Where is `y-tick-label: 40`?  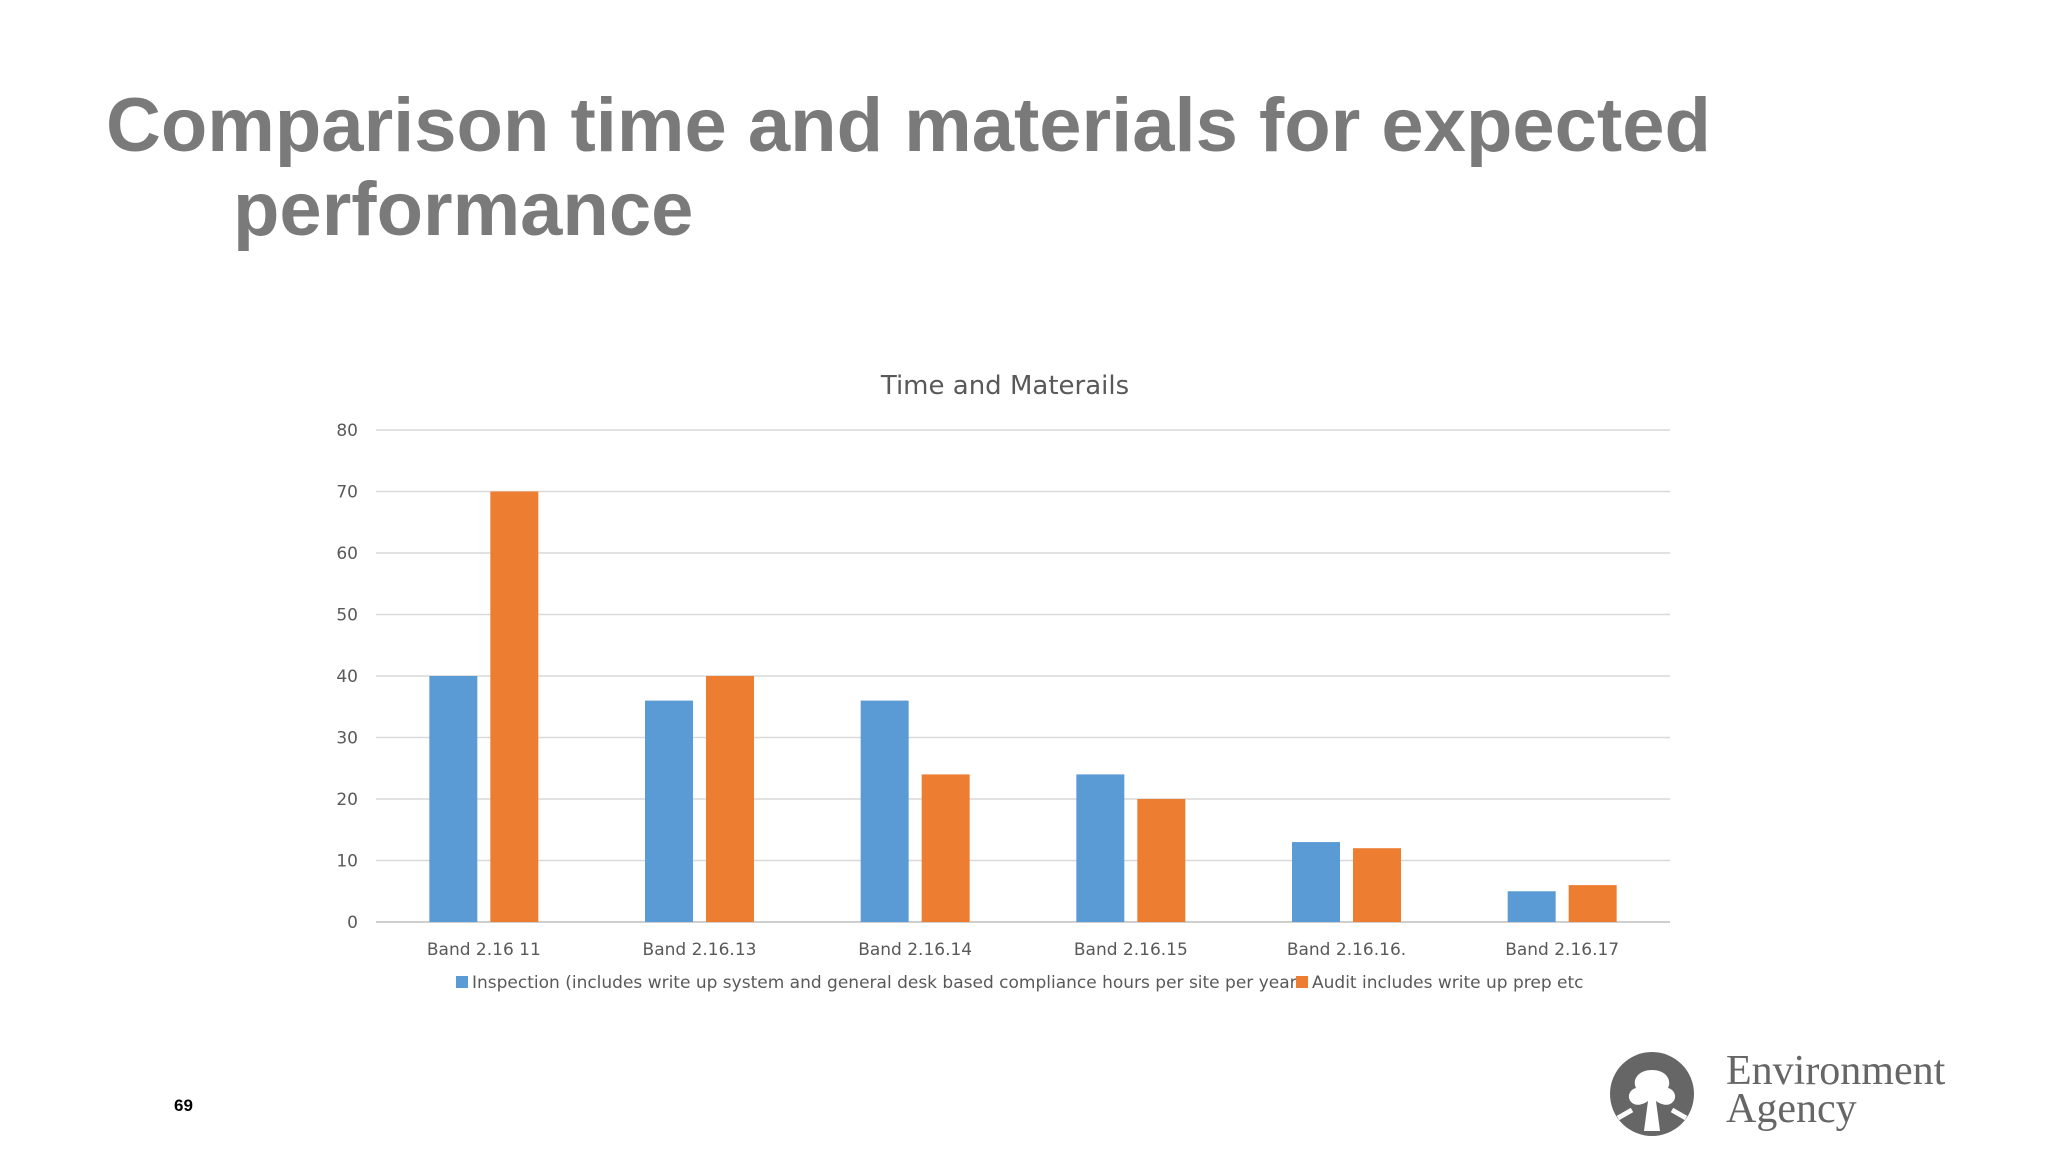 y-tick-label: 40 is located at coordinates (347, 677).